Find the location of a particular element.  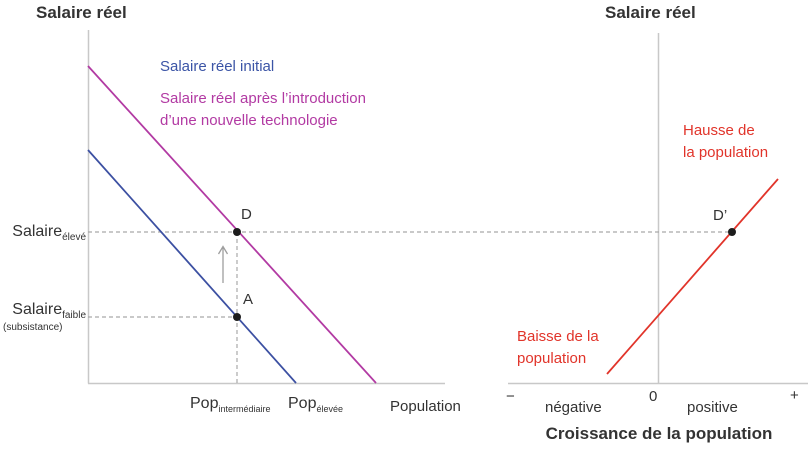

y-label-low-wage-sub: faible is located at coordinates (74, 315).